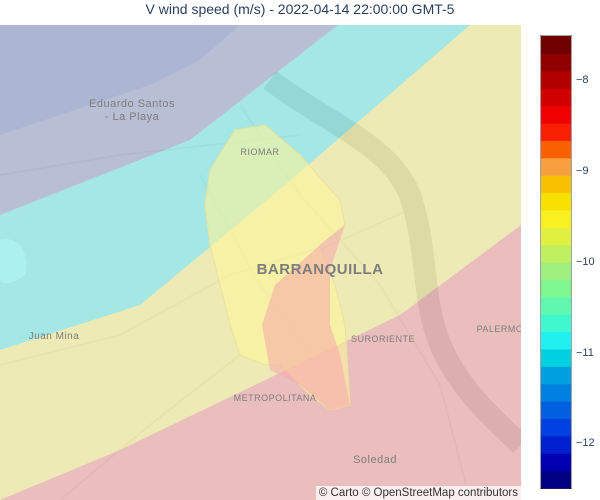 Image resolution: width=600 pixels, height=500 pixels. I want to click on label-soledad: Soledad, so click(375, 460).